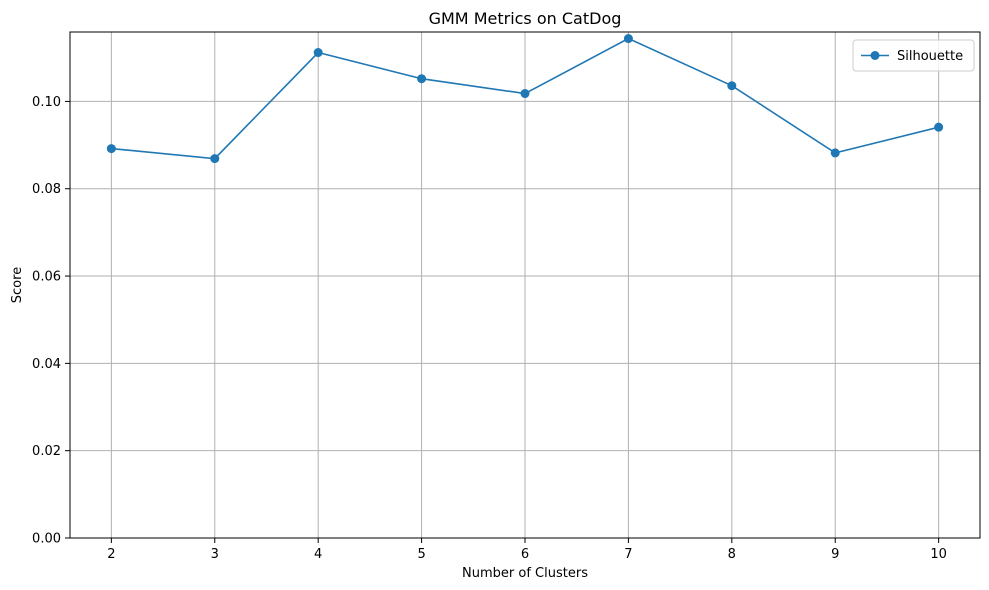 This screenshot has height=590, width=989. I want to click on legend-box, so click(913, 55).